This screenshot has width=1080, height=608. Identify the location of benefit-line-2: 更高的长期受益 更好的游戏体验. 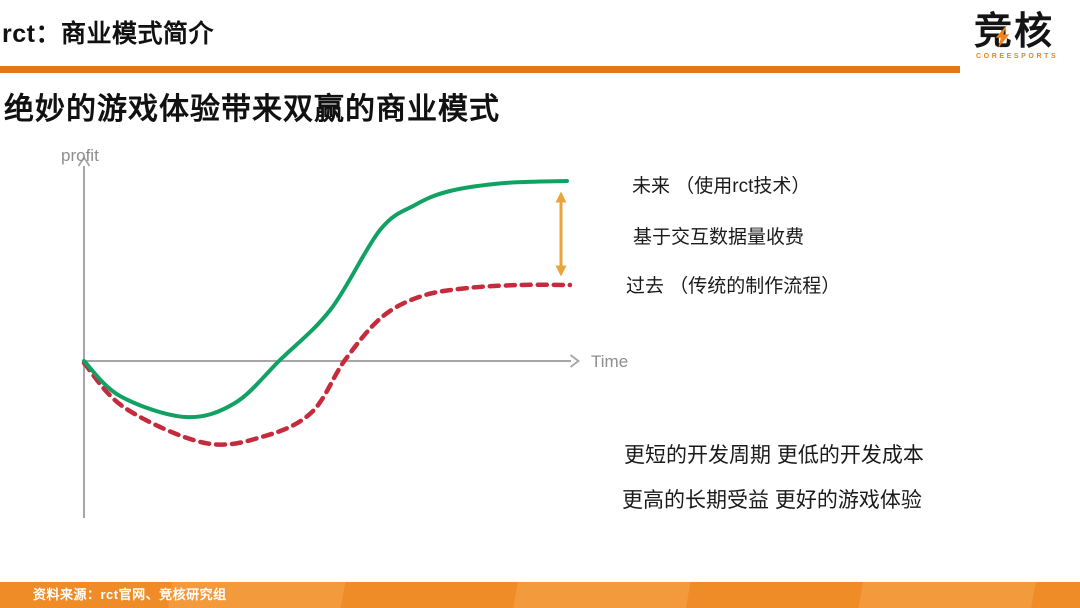
(772, 500).